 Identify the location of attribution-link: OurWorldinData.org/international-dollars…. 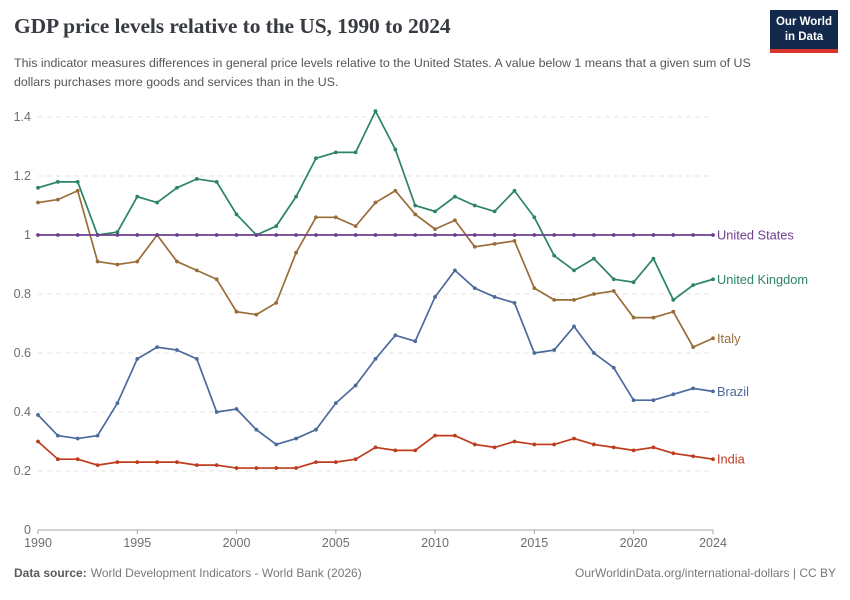
(705, 573).